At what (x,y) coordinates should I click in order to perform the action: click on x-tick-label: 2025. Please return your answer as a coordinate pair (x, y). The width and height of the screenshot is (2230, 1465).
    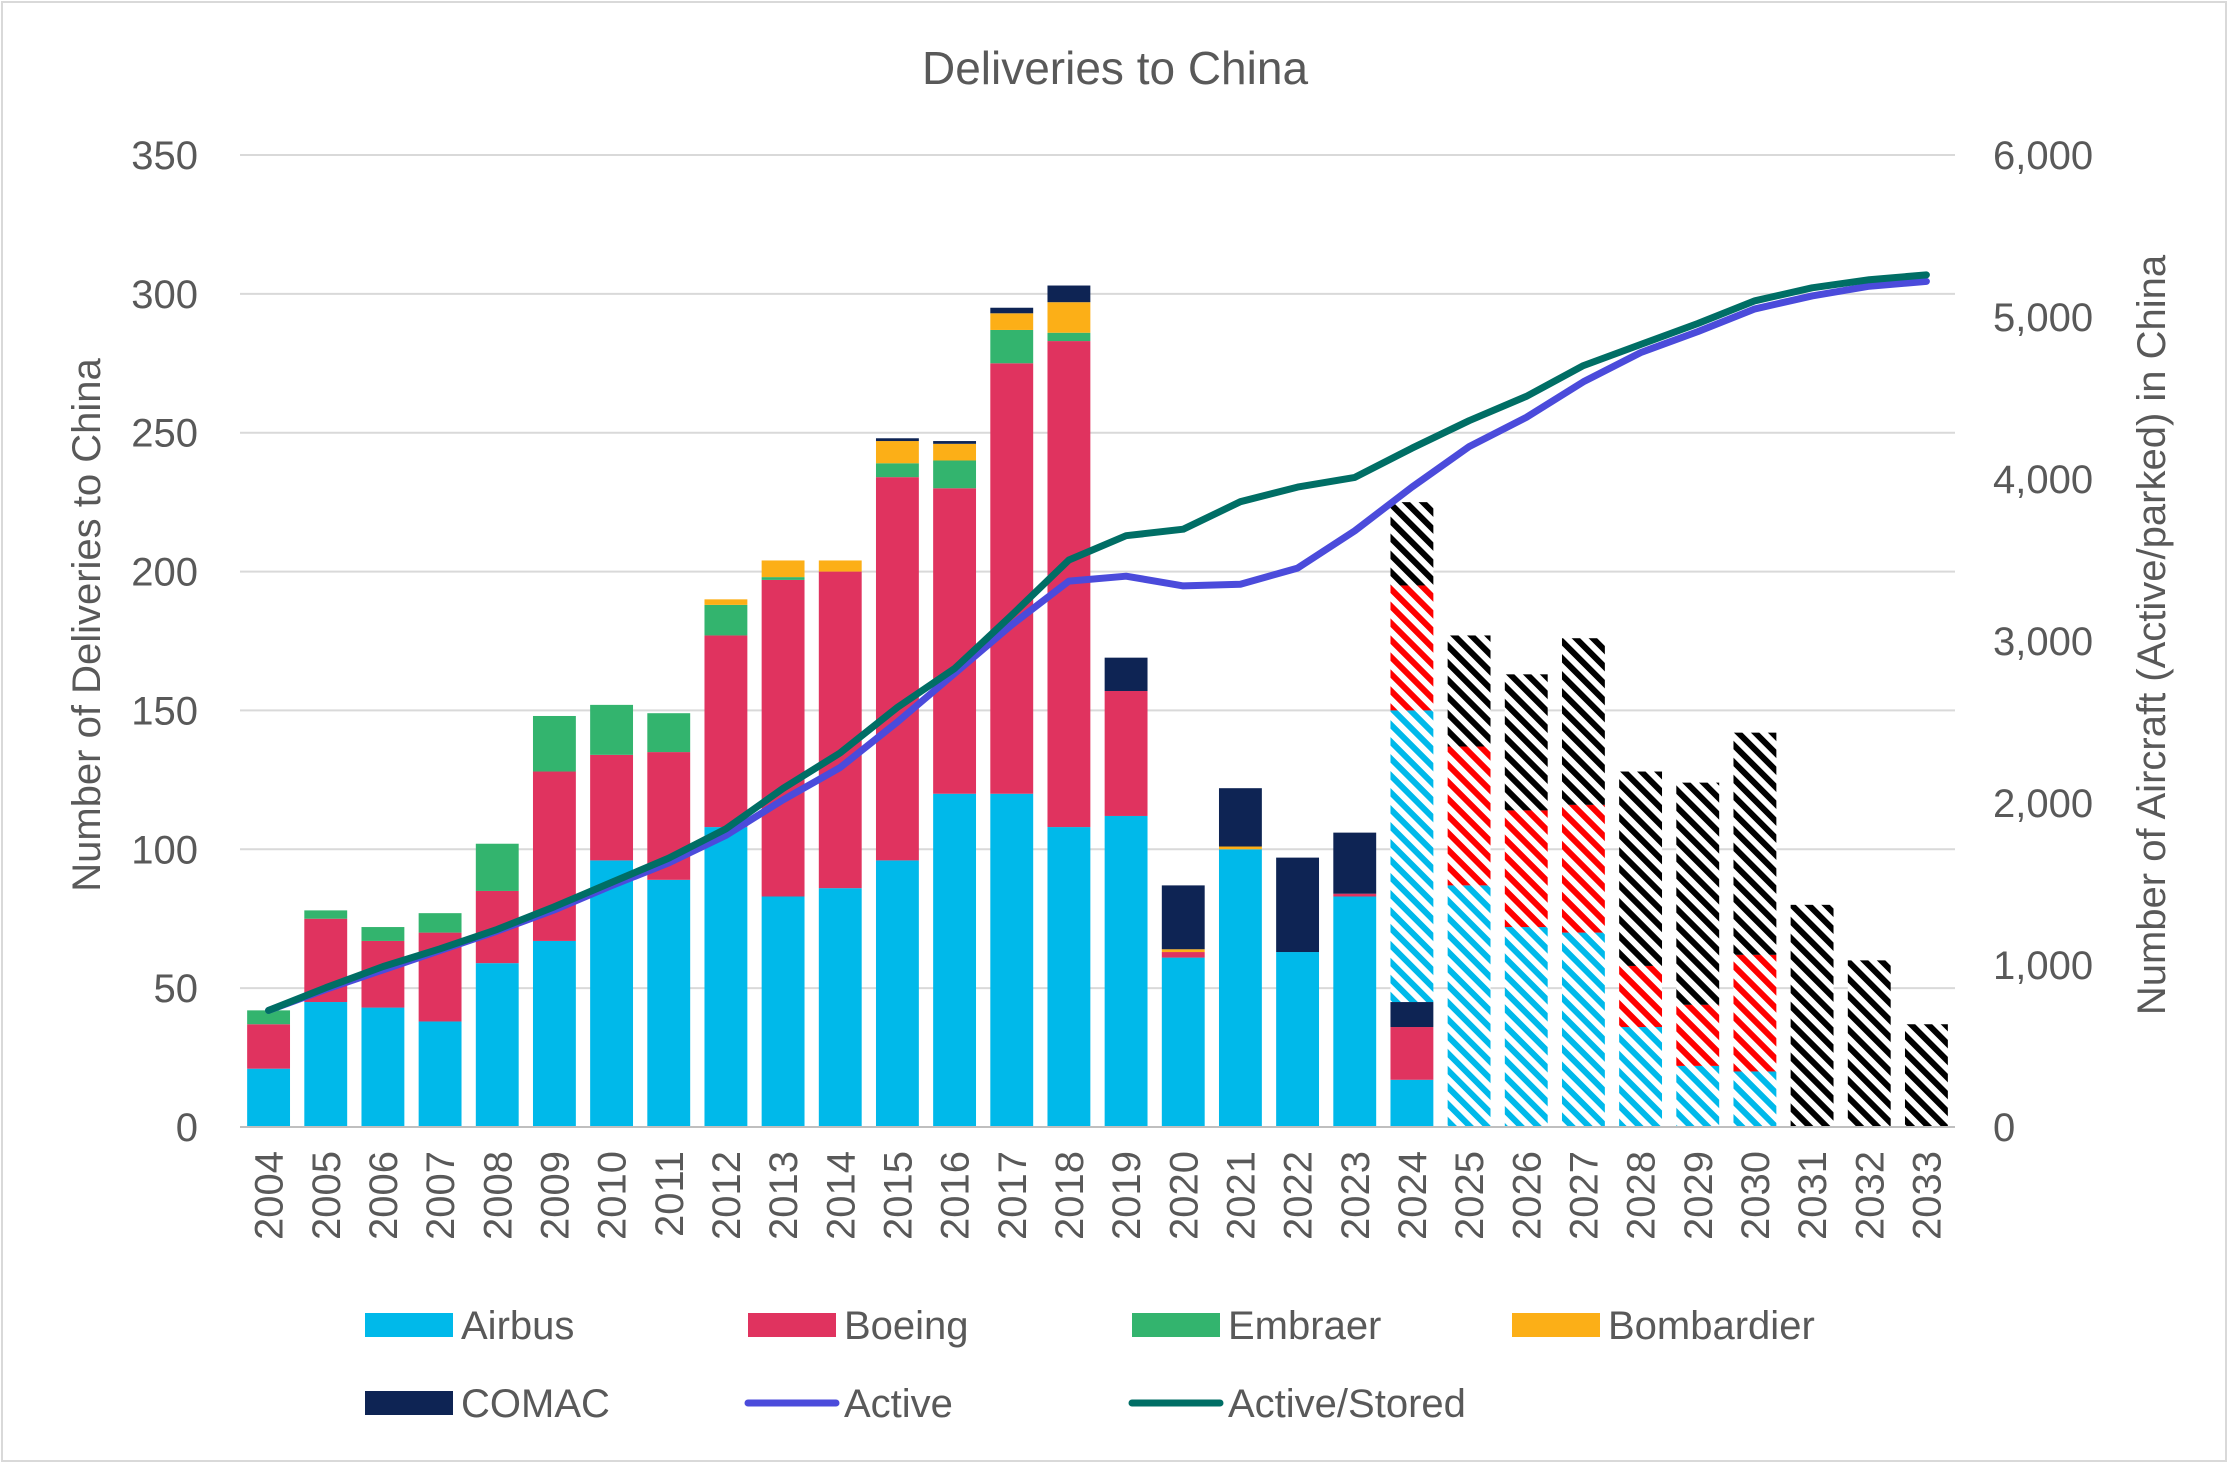
    Looking at the image, I should click on (1470, 1195).